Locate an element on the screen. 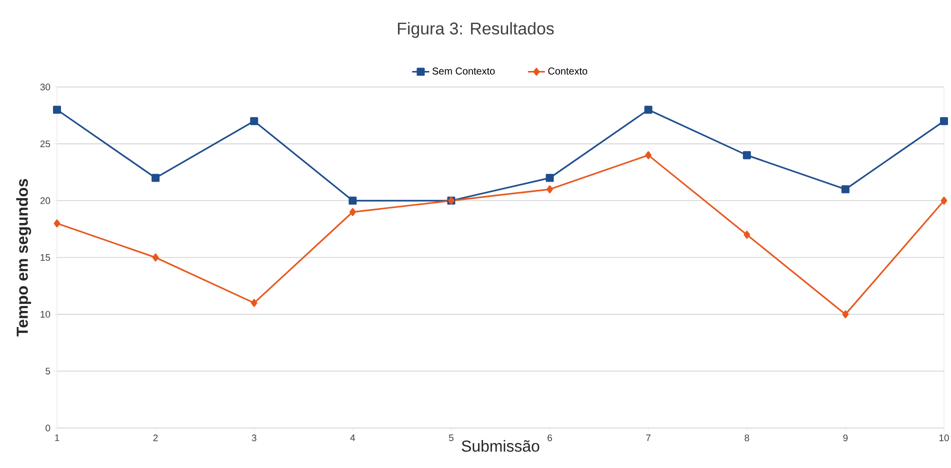  x-tick-label: 6 is located at coordinates (550, 438).